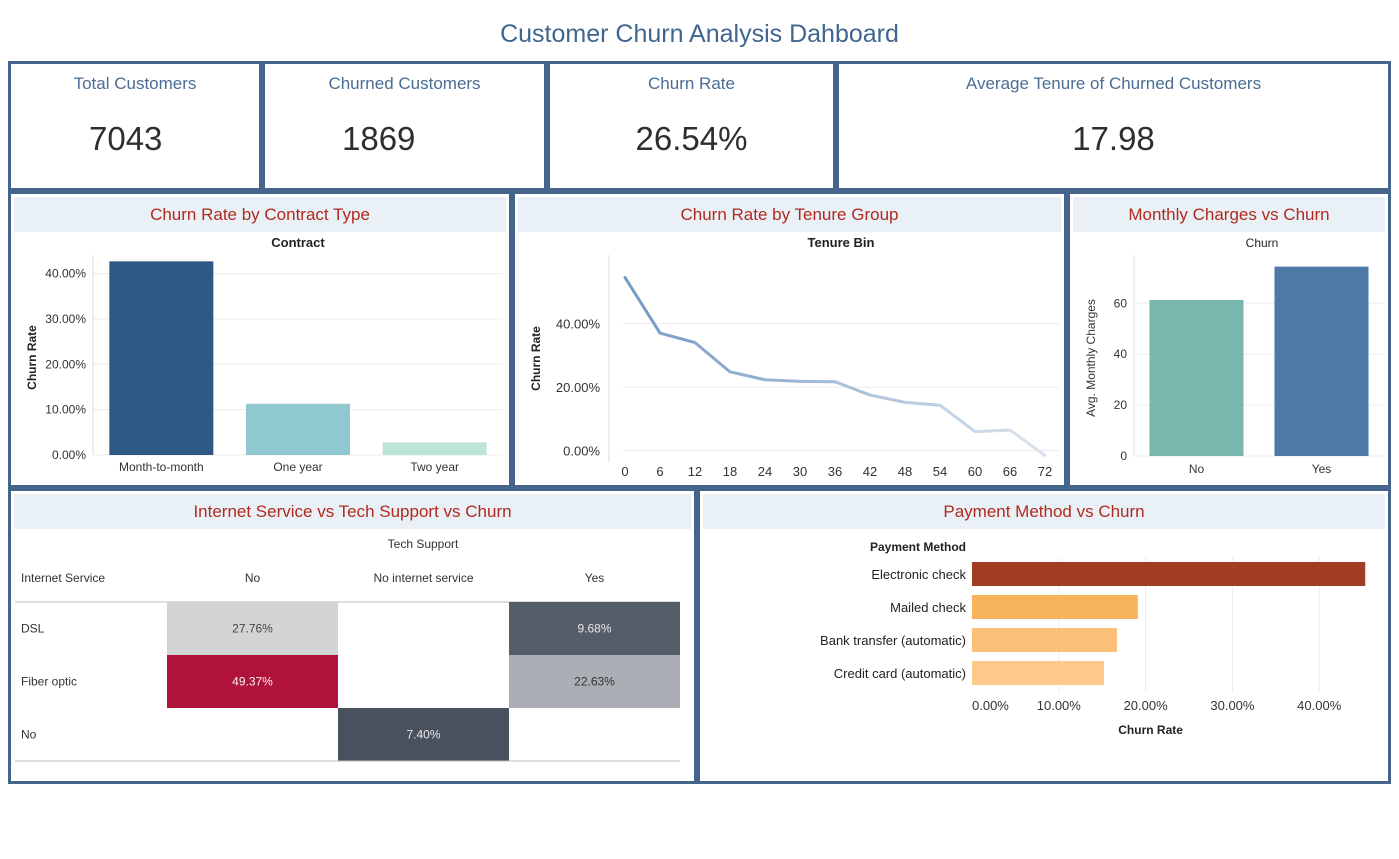  Describe the element at coordinates (29, 735) in the screenshot. I see `row-label: No` at that location.